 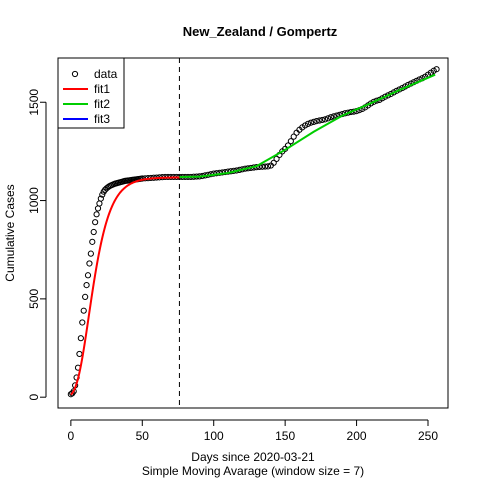 What do you see at coordinates (34, 299) in the screenshot?
I see `y-tick-label: 500` at bounding box center [34, 299].